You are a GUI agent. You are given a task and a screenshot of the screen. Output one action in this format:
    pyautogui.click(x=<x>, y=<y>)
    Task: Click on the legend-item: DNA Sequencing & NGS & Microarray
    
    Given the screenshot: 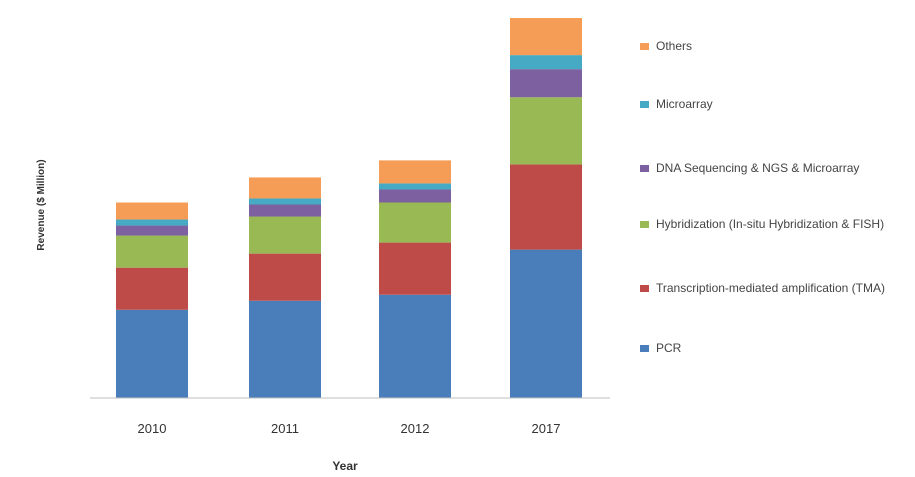 What is the action you would take?
    pyautogui.click(x=768, y=168)
    